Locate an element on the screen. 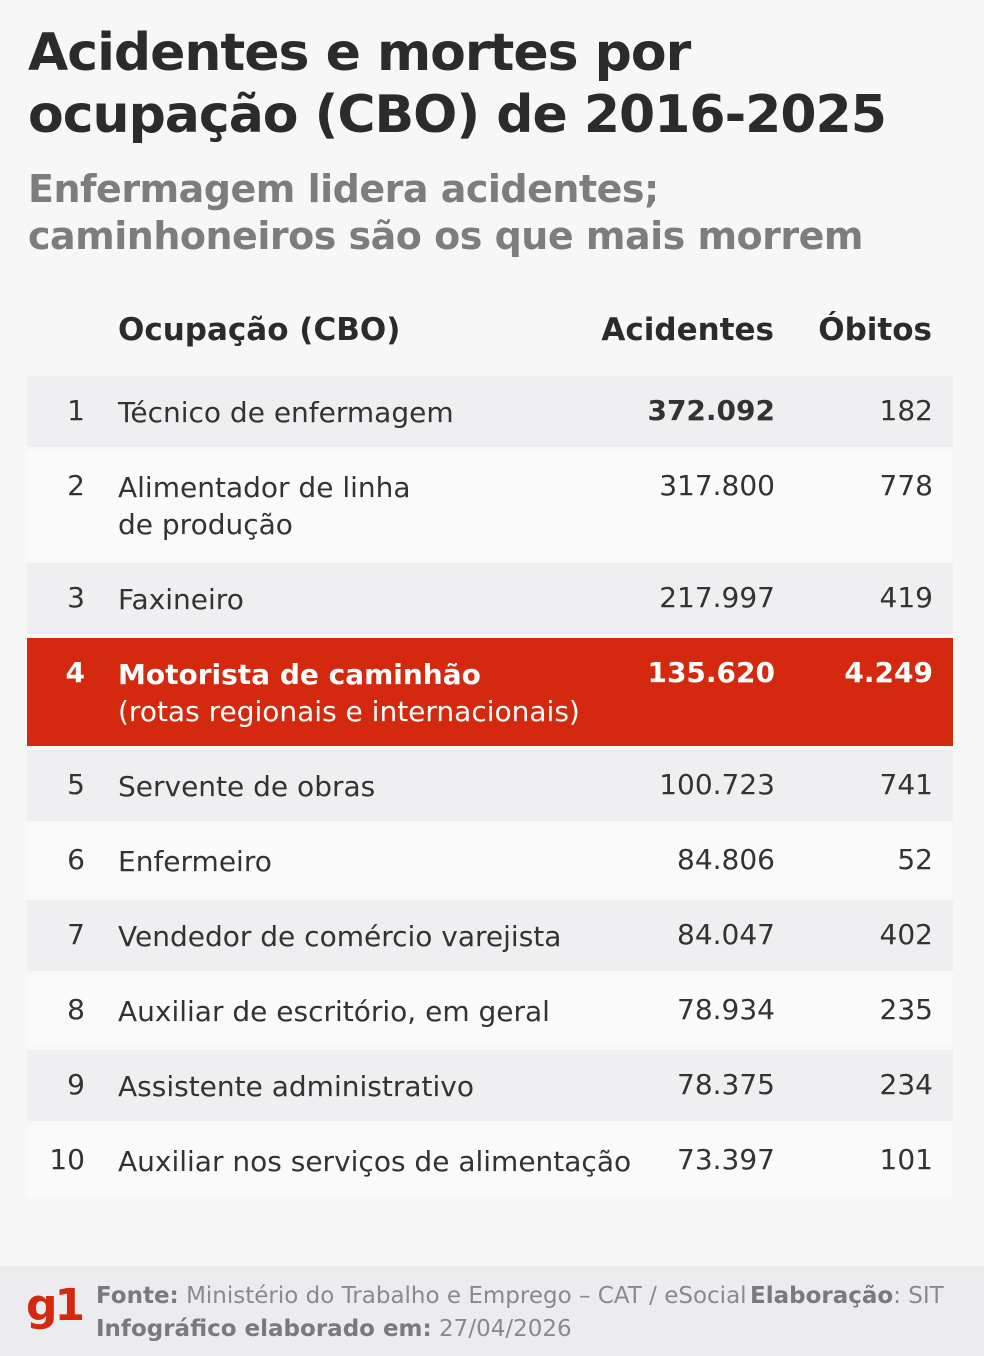  occupation-detail: (rotas regionais e internacionais) is located at coordinates (349, 711).